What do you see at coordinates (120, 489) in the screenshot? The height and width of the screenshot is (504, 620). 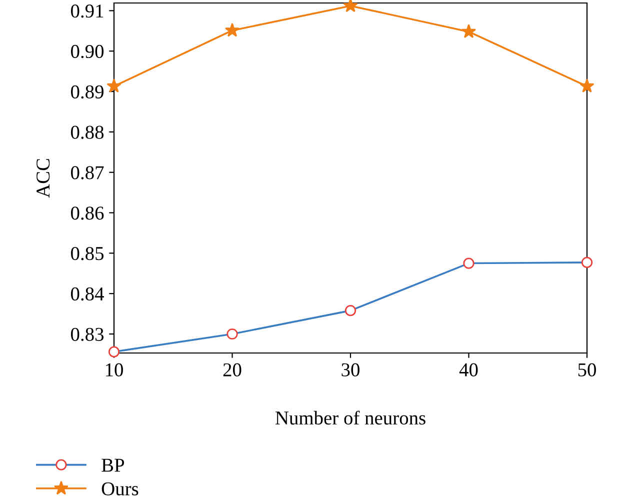 I see `legend-label: Ours` at bounding box center [120, 489].